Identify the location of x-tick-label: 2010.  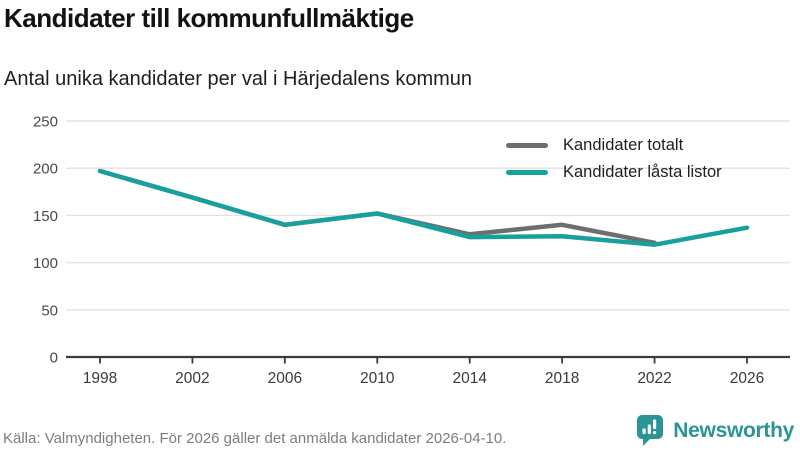
(377, 378).